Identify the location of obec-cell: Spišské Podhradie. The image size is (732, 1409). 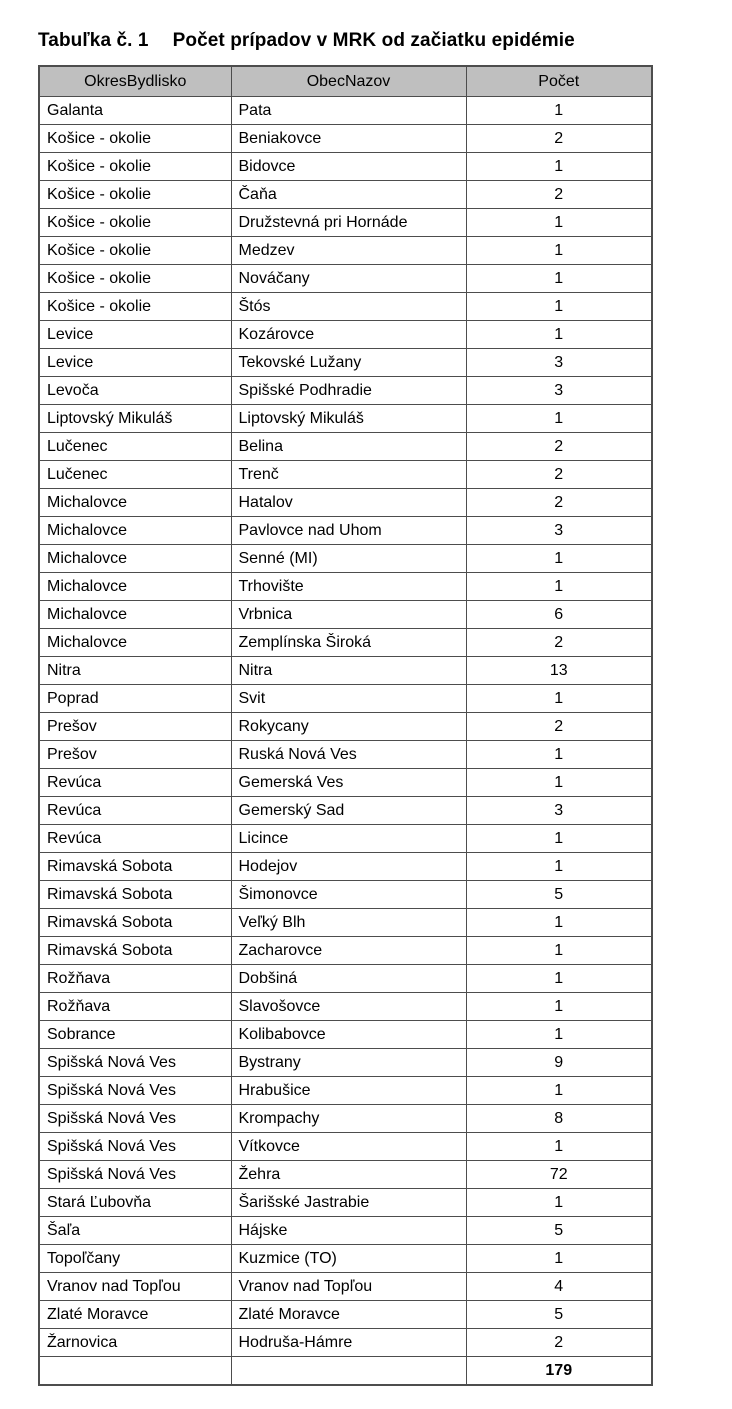
(348, 390).